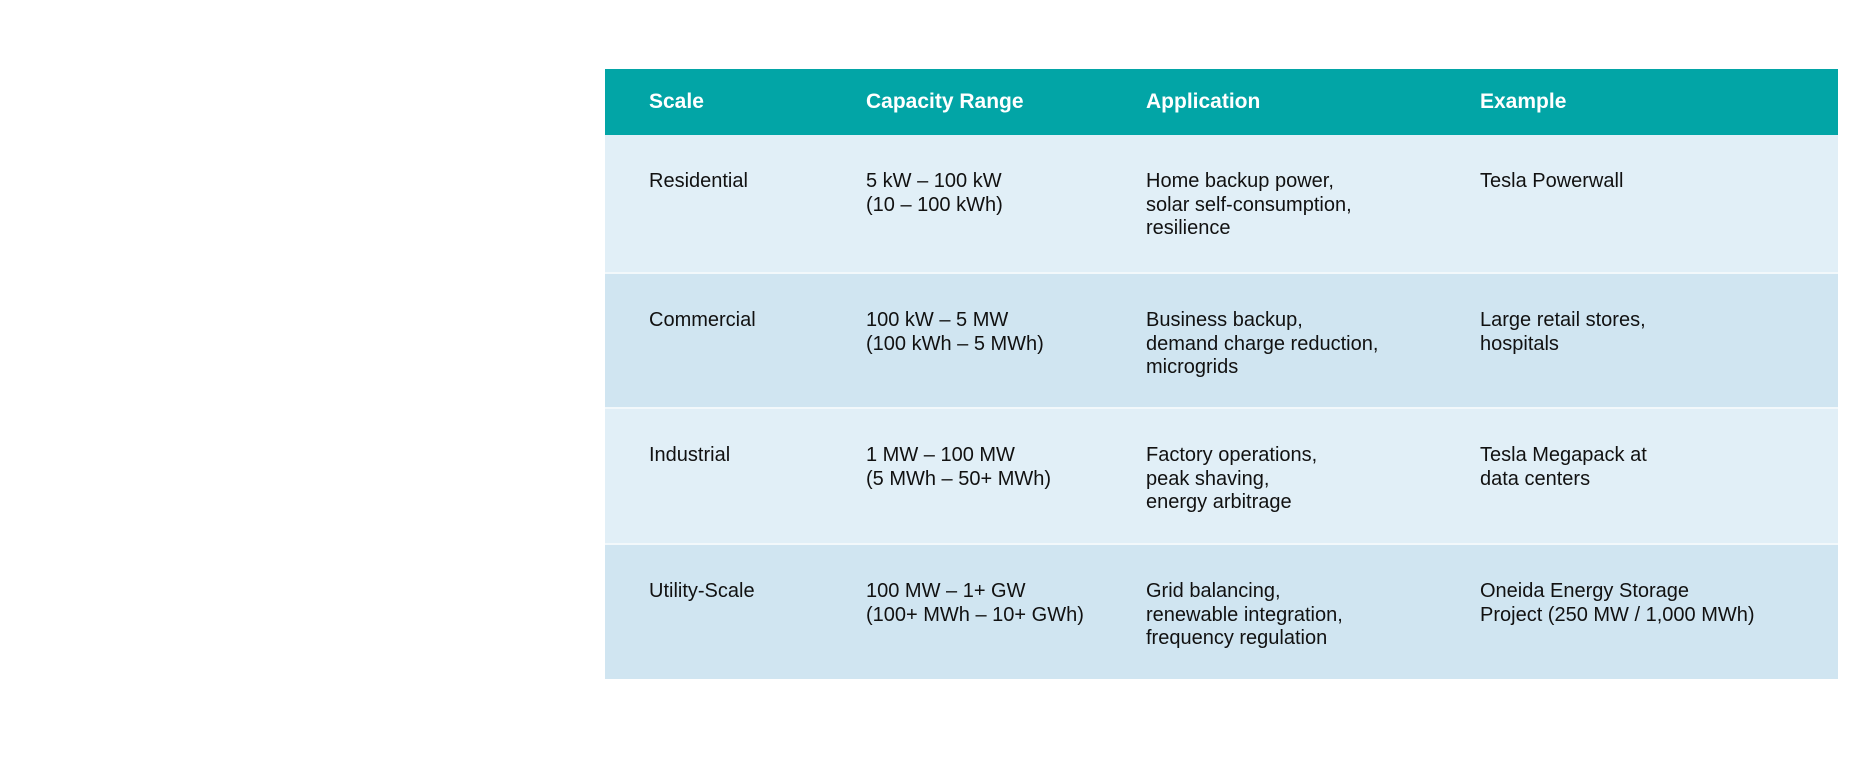  I want to click on cell-capacity: 100 MW – 1+ GW (100+ MWh – 10+ GWh), so click(975, 603).